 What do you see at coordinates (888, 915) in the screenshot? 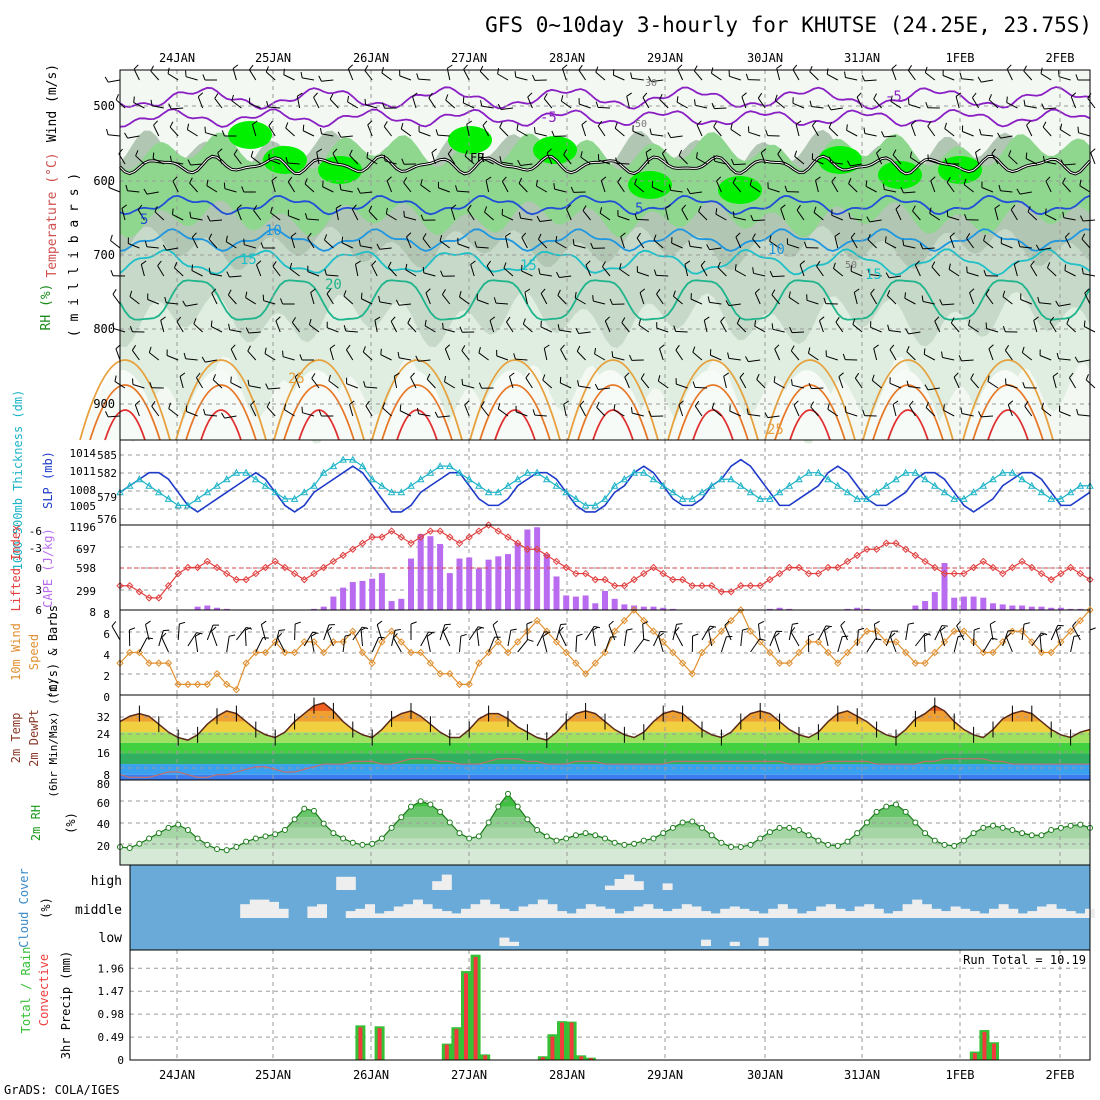
I see `cloud-mid-bar` at bounding box center [888, 915].